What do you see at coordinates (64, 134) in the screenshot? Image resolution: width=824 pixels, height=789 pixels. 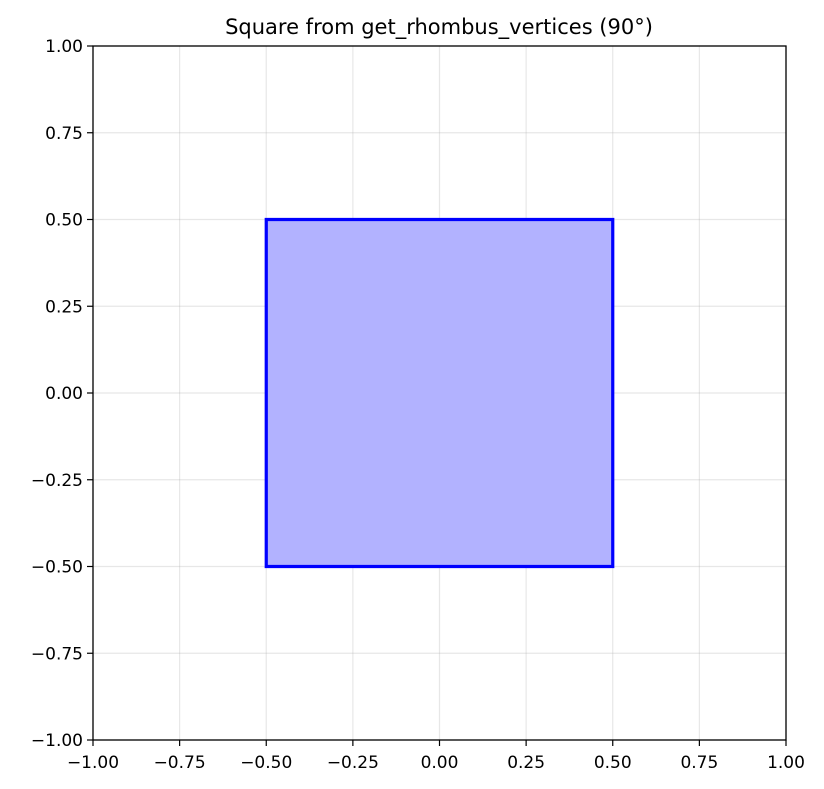 I see `y-tick-label: 0.75` at bounding box center [64, 134].